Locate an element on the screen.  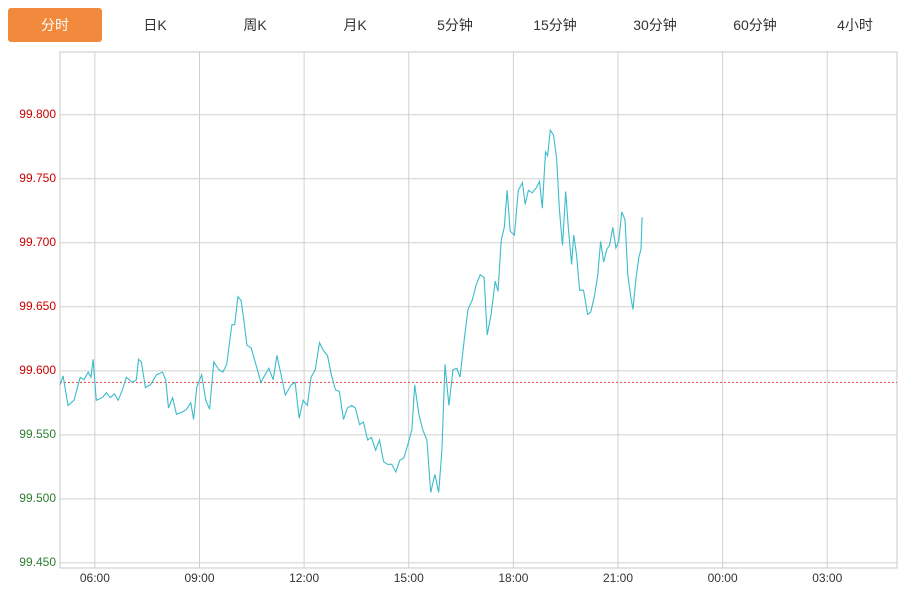
tab: 15分钟 is located at coordinates (555, 25).